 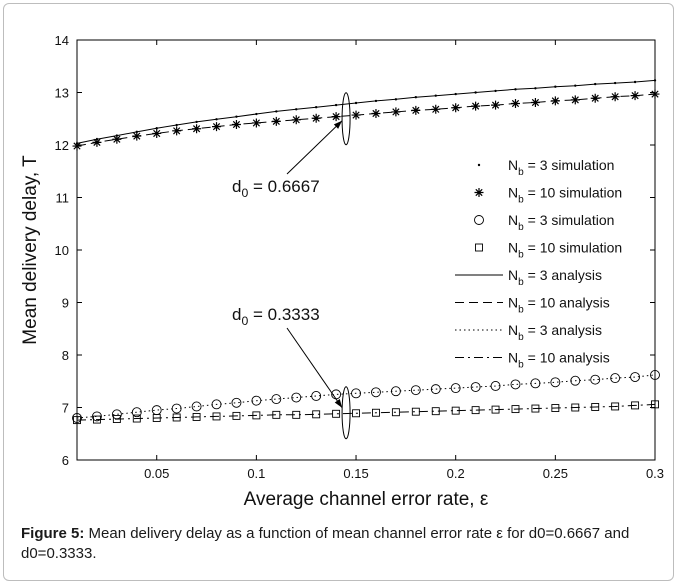 I want to click on series-solid, so click(x=366, y=111).